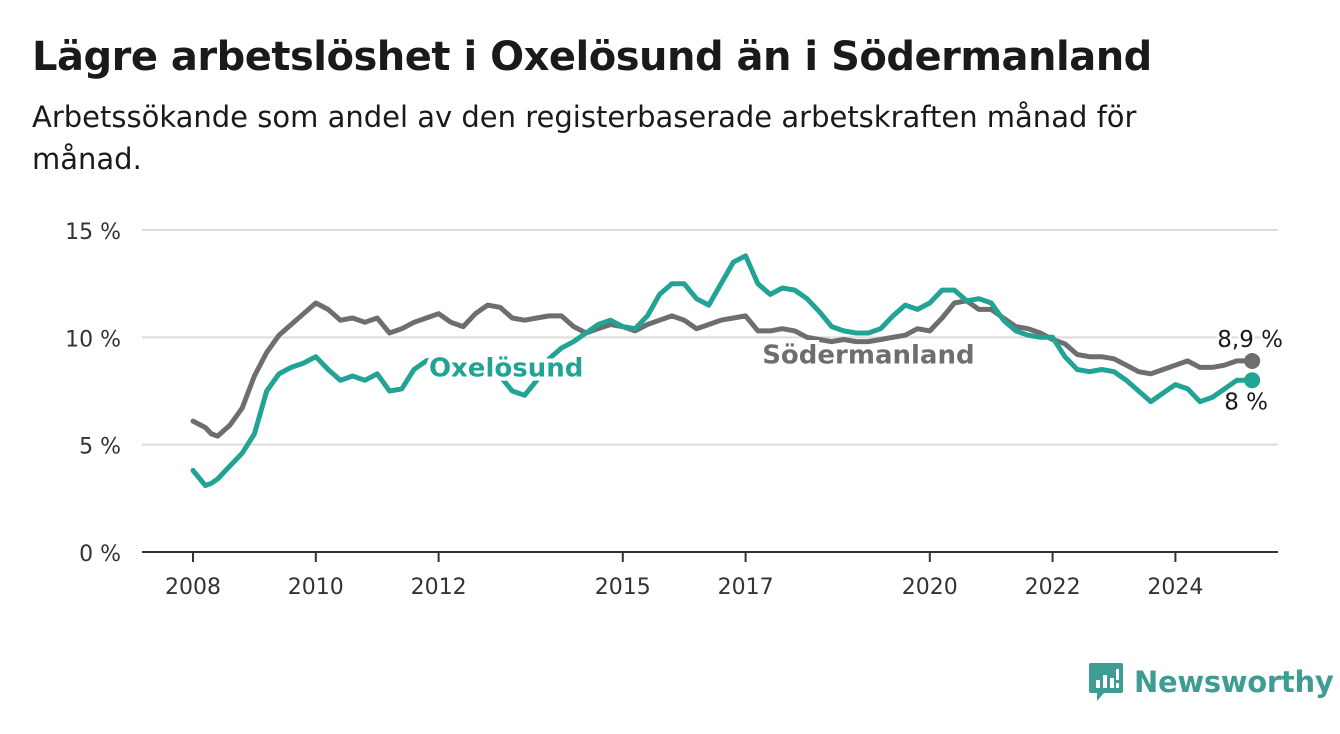  Describe the element at coordinates (868, 356) in the screenshot. I see `series-name-label: Södermanland` at that location.